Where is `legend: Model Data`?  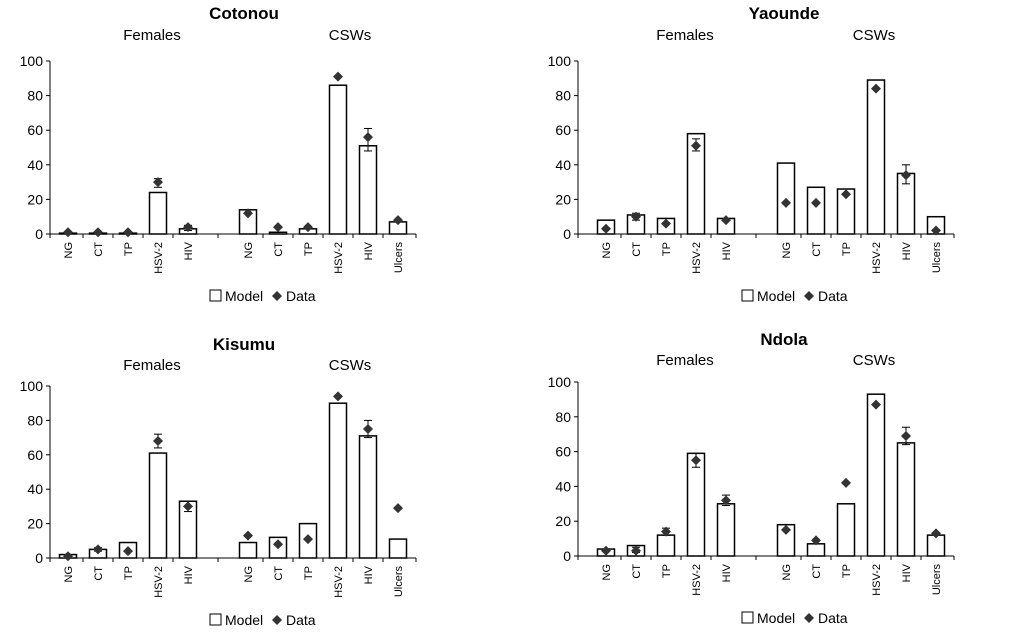 legend: Model Data is located at coordinates (262, 296).